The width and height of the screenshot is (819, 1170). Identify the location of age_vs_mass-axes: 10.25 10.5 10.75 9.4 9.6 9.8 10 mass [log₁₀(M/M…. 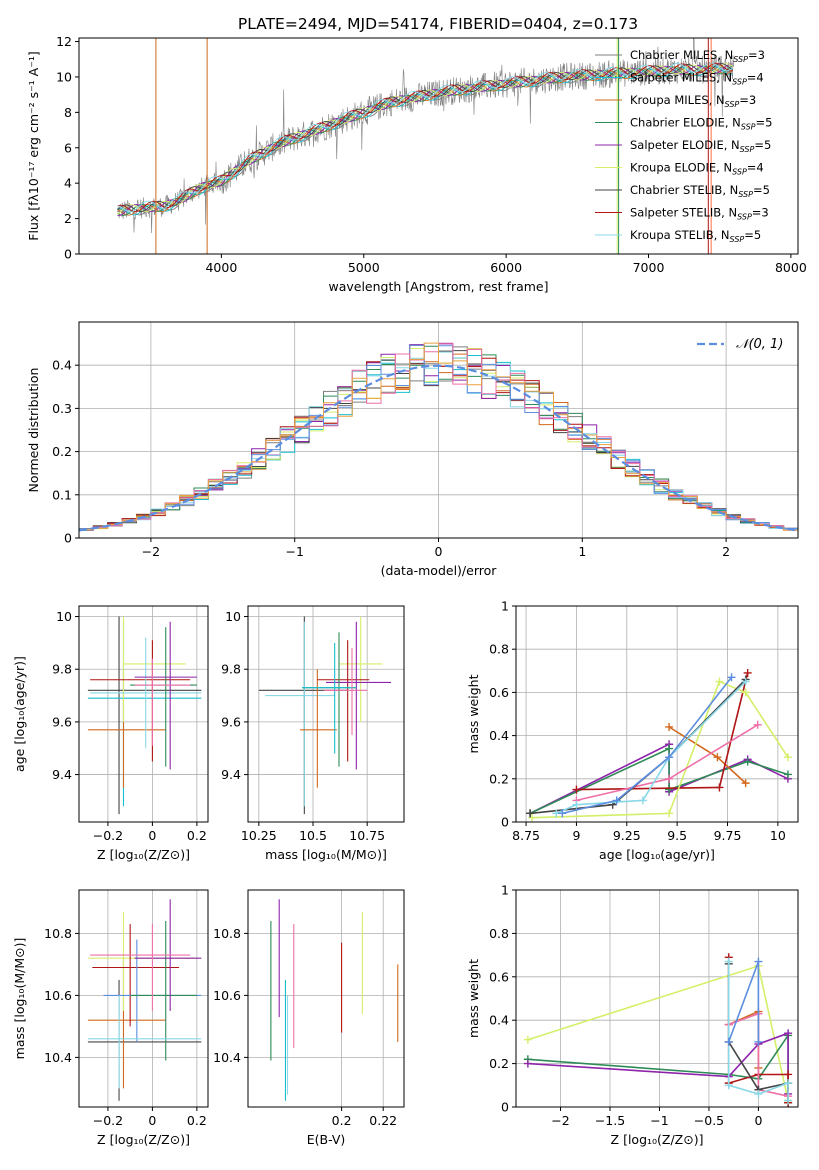
(313, 733).